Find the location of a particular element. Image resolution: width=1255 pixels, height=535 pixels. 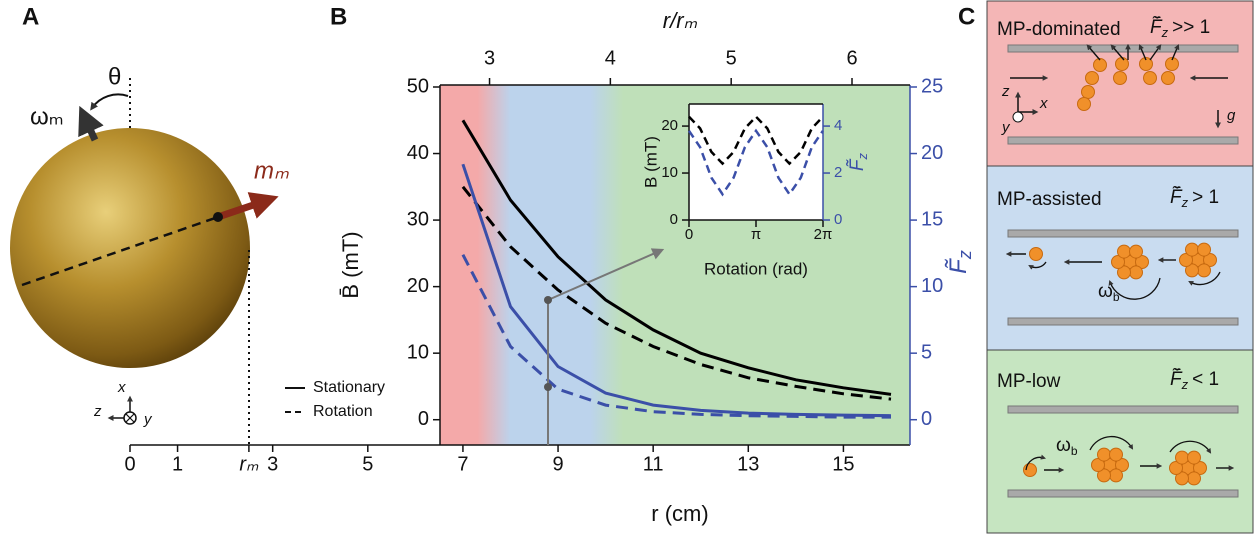

force-ratio: F̄̃z < 1 is located at coordinates (1194, 380).